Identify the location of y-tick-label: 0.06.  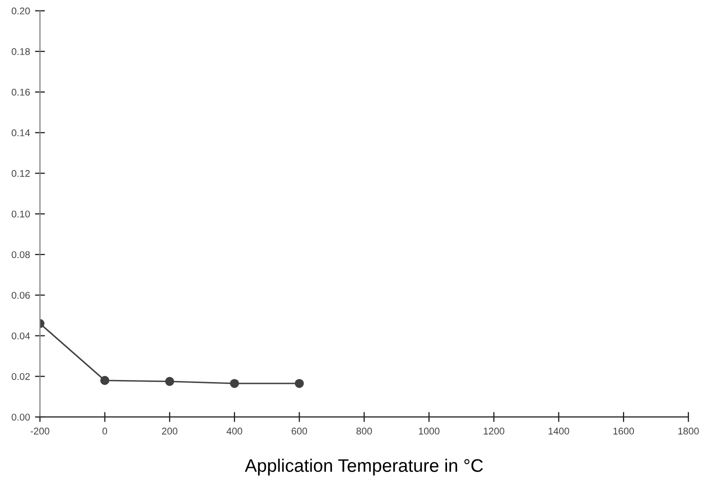
(21, 295).